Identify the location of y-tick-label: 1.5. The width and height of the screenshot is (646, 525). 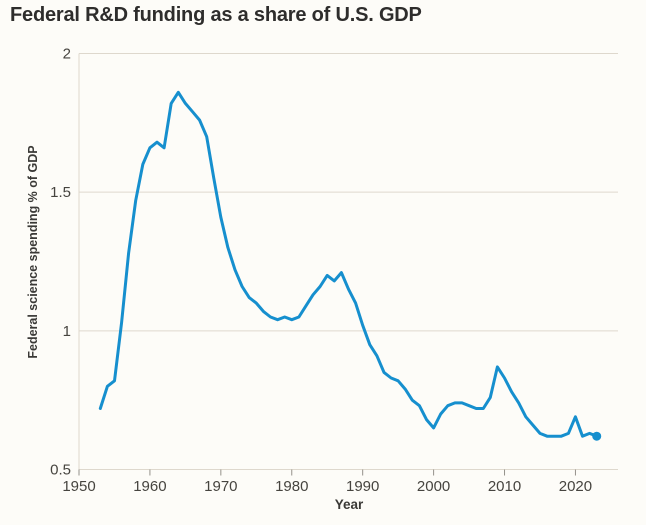
(60, 192).